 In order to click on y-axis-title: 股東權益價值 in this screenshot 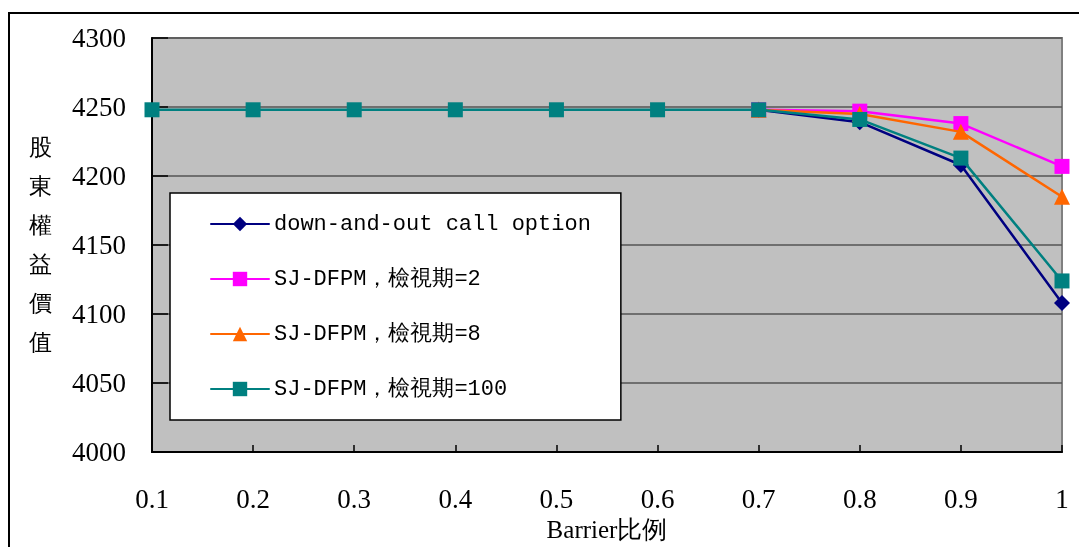, I will do `click(40, 245)`.